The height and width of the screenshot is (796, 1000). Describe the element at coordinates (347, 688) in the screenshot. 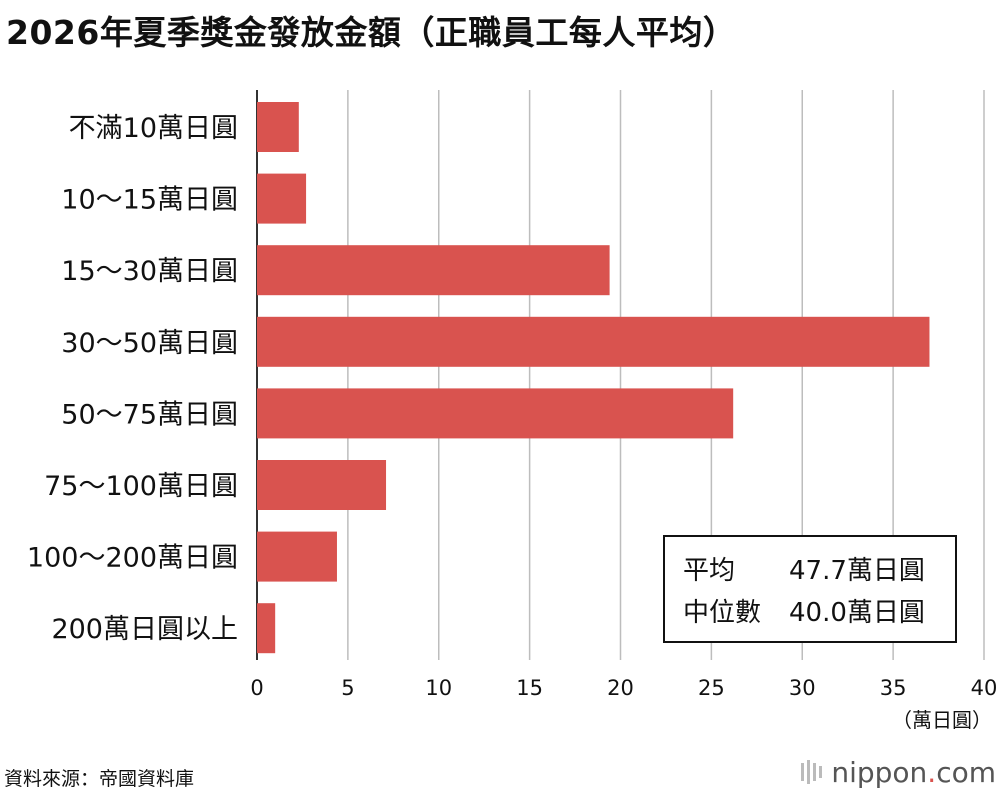

I see `x-tick-label: 5` at that location.